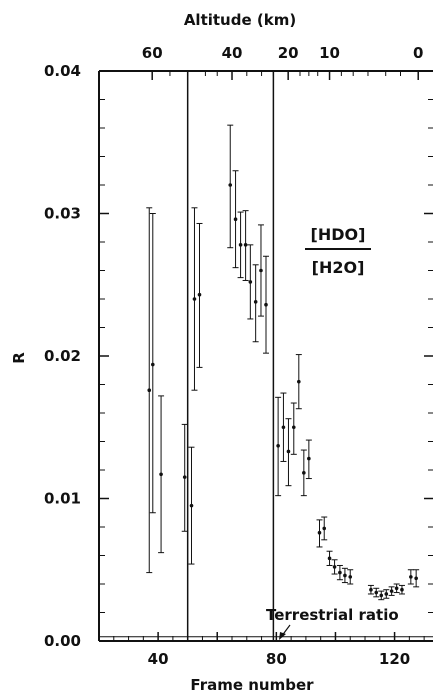 Image resolution: width=433 pixels, height=698 pixels. What do you see at coordinates (276, 659) in the screenshot?
I see `x-tick-label: 80` at bounding box center [276, 659].